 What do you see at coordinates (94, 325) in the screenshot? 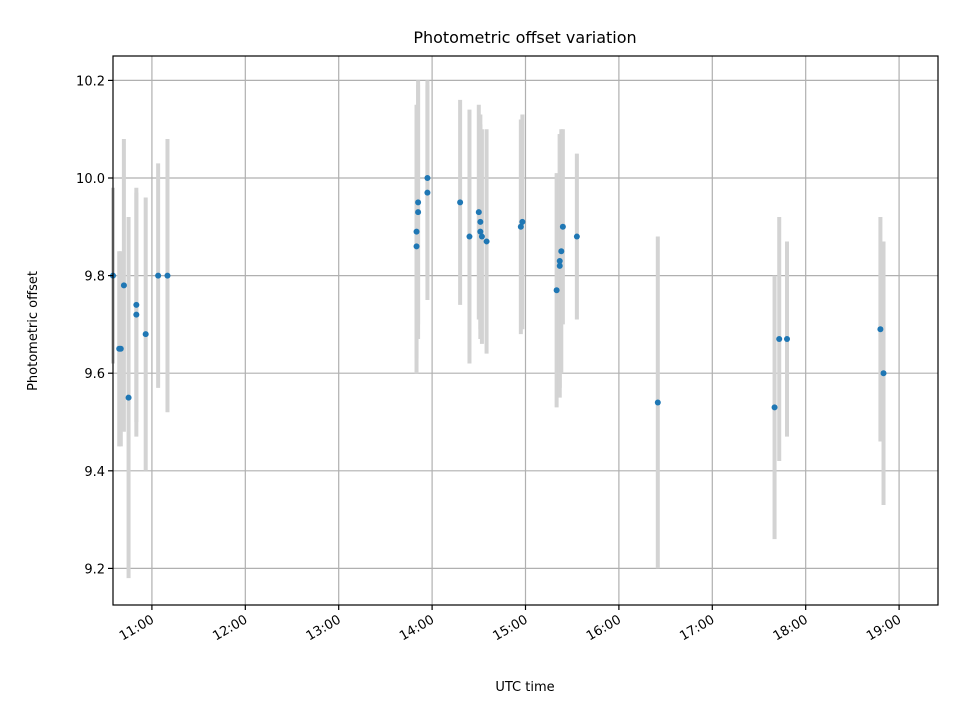
I see `y-axis-ticks: 9.2 9.4 9.6 9.8 10.0 10.2` at bounding box center [94, 325].